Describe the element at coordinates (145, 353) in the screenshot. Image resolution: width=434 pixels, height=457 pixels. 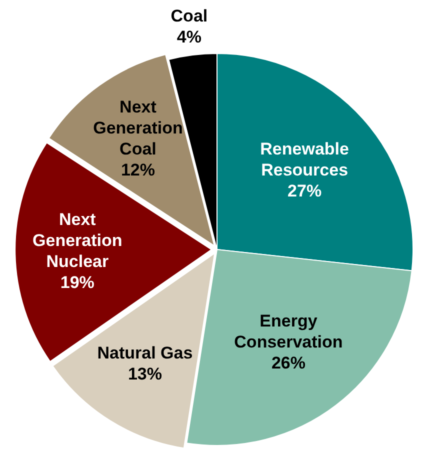
I see `slice-label: Natural Gas` at that location.